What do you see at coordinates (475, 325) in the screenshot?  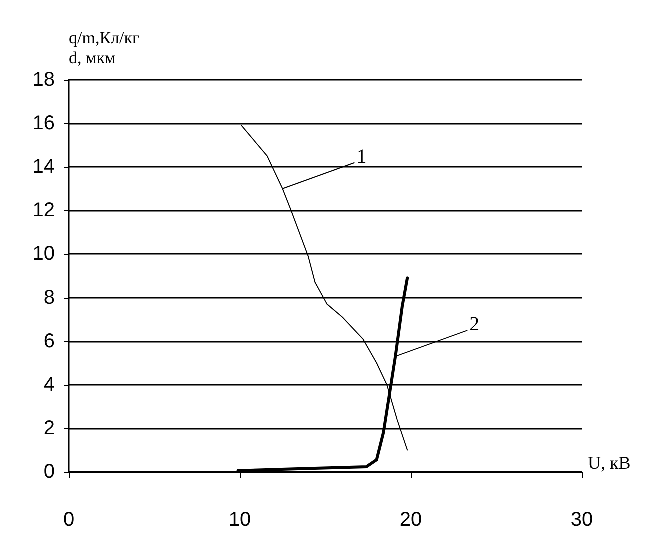 I see `annotation: 2` at bounding box center [475, 325].